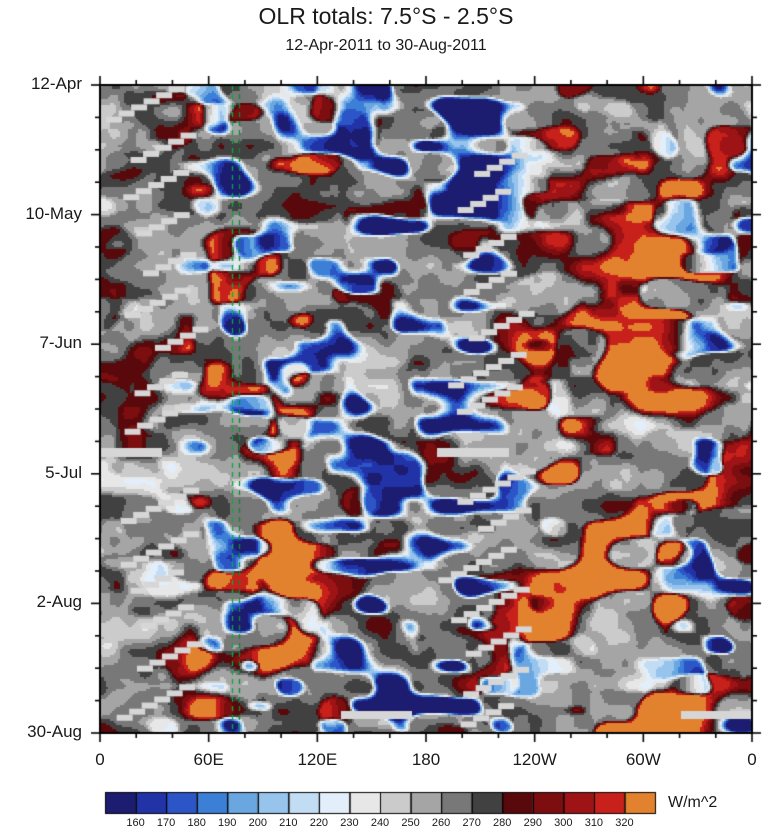 This screenshot has width=772, height=834. What do you see at coordinates (693, 802) in the screenshot?
I see `colorbar-units-label: W/m^2` at bounding box center [693, 802].